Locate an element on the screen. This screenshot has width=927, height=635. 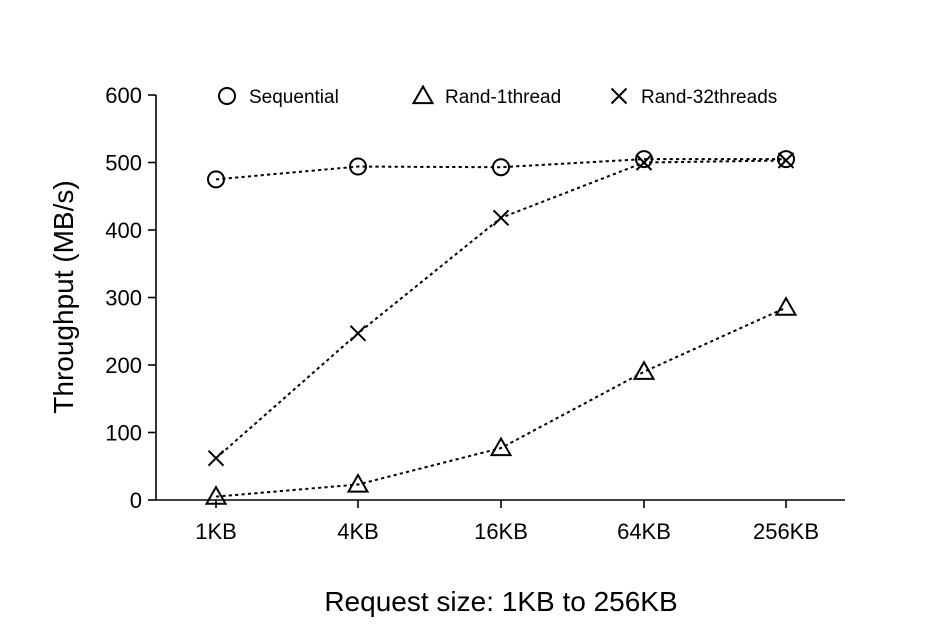
y-tick-label: 500 is located at coordinates (123, 163).